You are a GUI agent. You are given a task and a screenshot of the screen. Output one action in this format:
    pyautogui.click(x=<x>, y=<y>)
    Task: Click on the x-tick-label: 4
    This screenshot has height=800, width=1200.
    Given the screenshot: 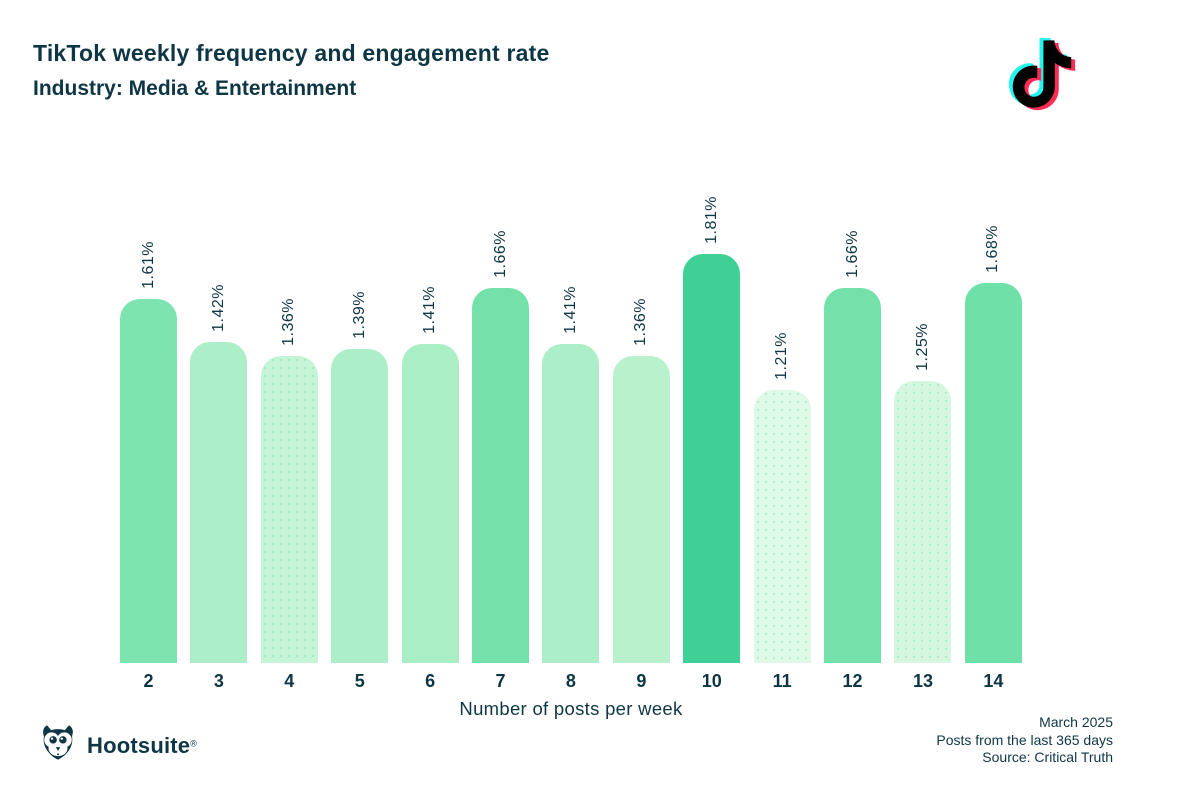 What is the action you would take?
    pyautogui.click(x=289, y=681)
    